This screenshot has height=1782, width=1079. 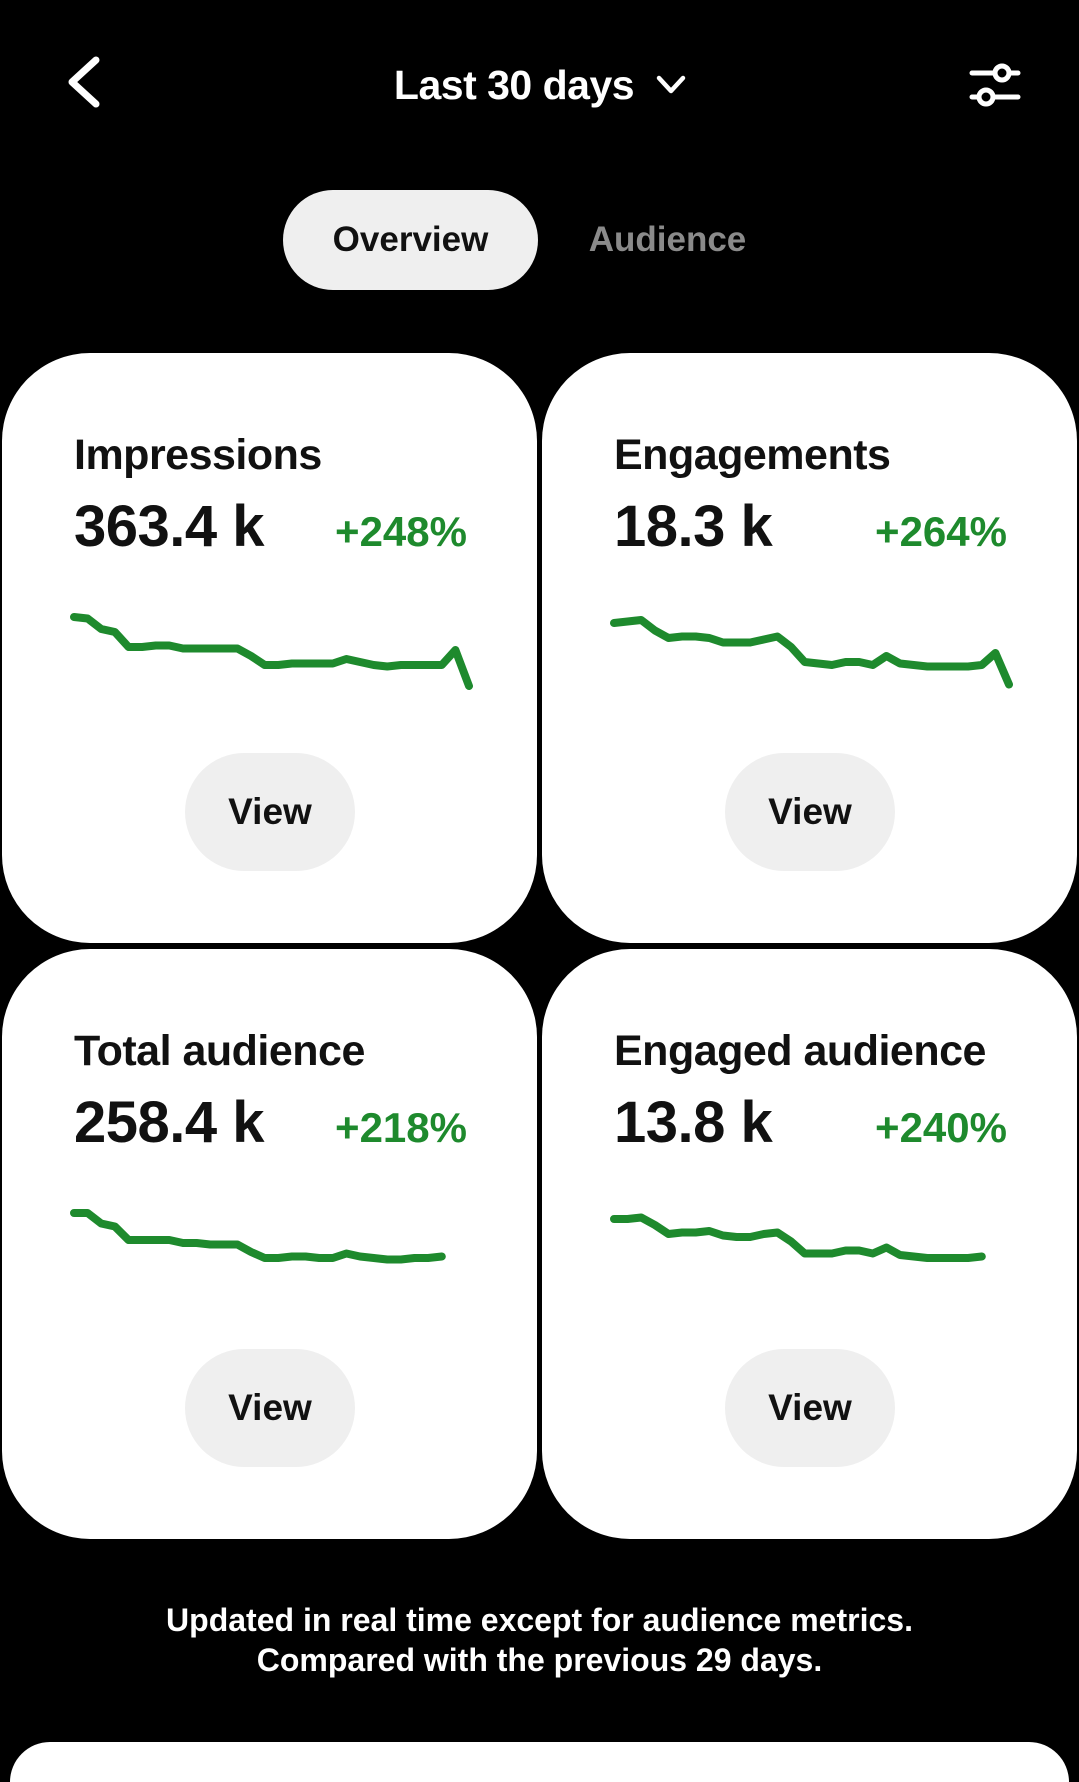 I want to click on footer-line-2: Compared with the previous 29 days., so click(x=539, y=1660).